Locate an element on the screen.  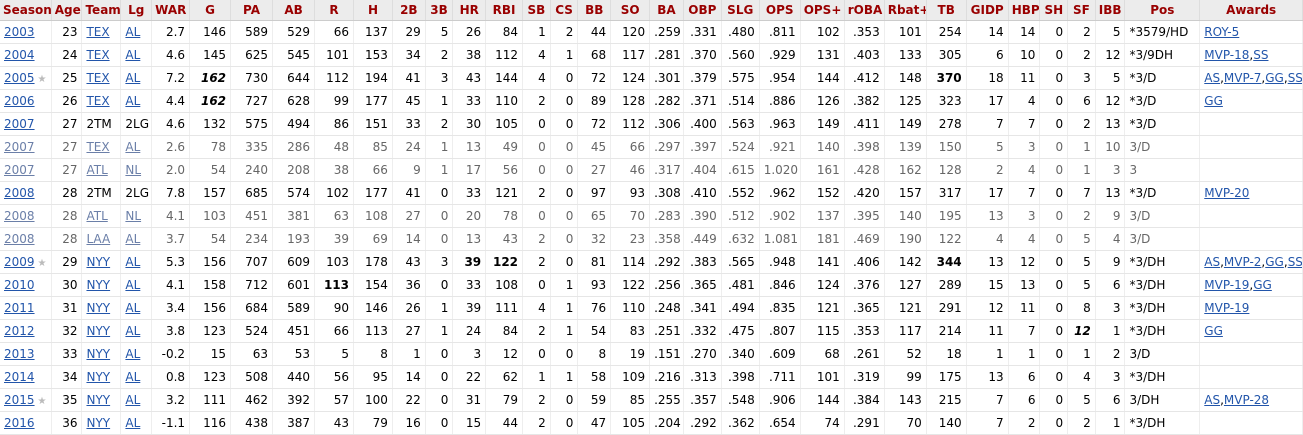
column-header-ab: AB is located at coordinates (294, 10).